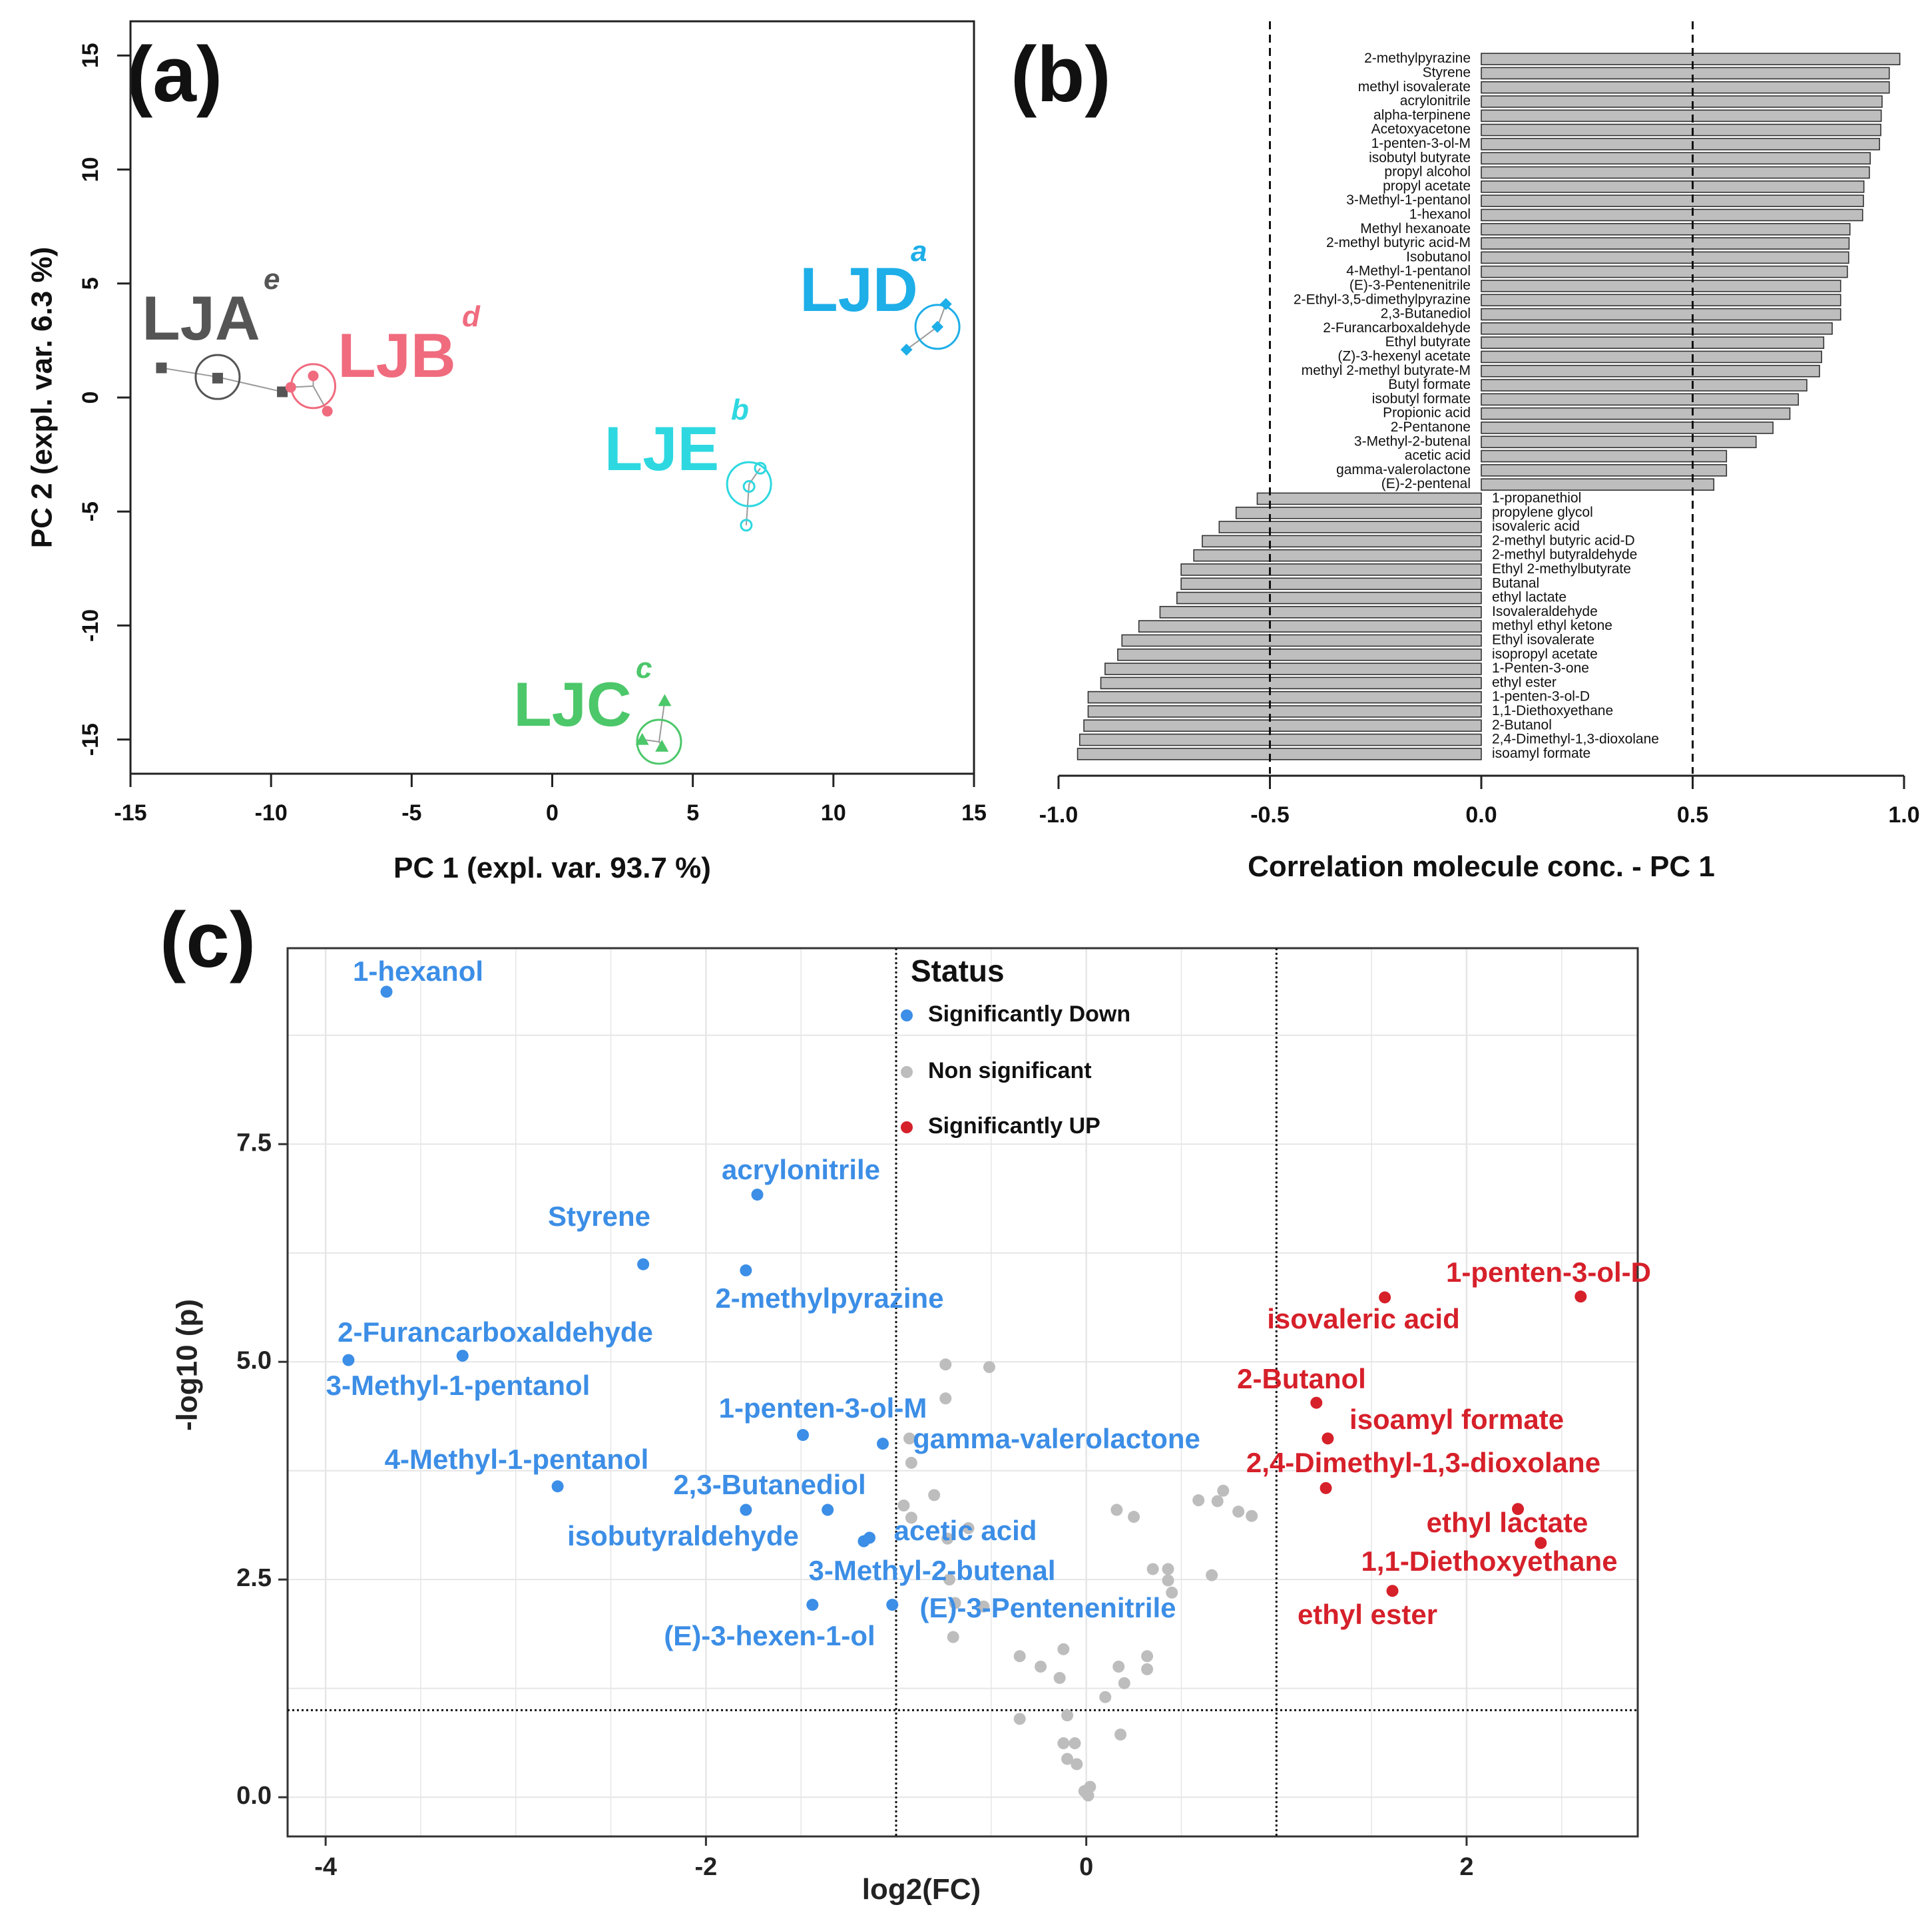 The height and width of the screenshot is (1925, 1932). I want to click on legend-marker-significantly-down, so click(907, 1015).